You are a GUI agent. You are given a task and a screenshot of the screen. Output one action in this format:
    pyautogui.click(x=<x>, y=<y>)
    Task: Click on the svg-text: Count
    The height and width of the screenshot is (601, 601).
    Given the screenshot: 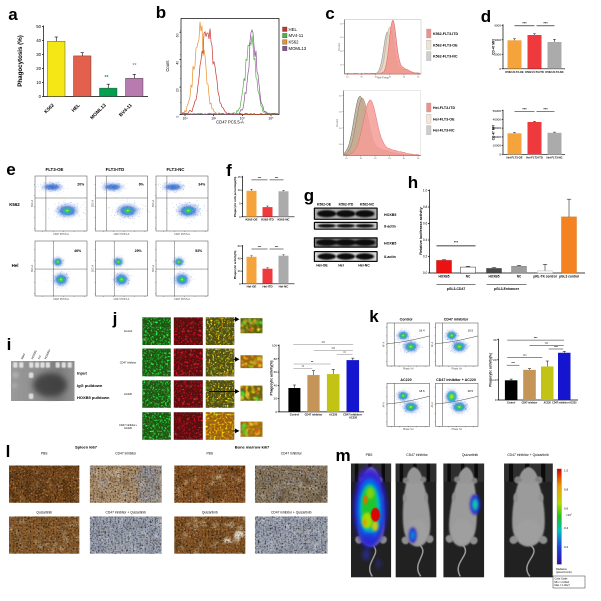 What is the action you would take?
    pyautogui.click(x=167, y=66)
    